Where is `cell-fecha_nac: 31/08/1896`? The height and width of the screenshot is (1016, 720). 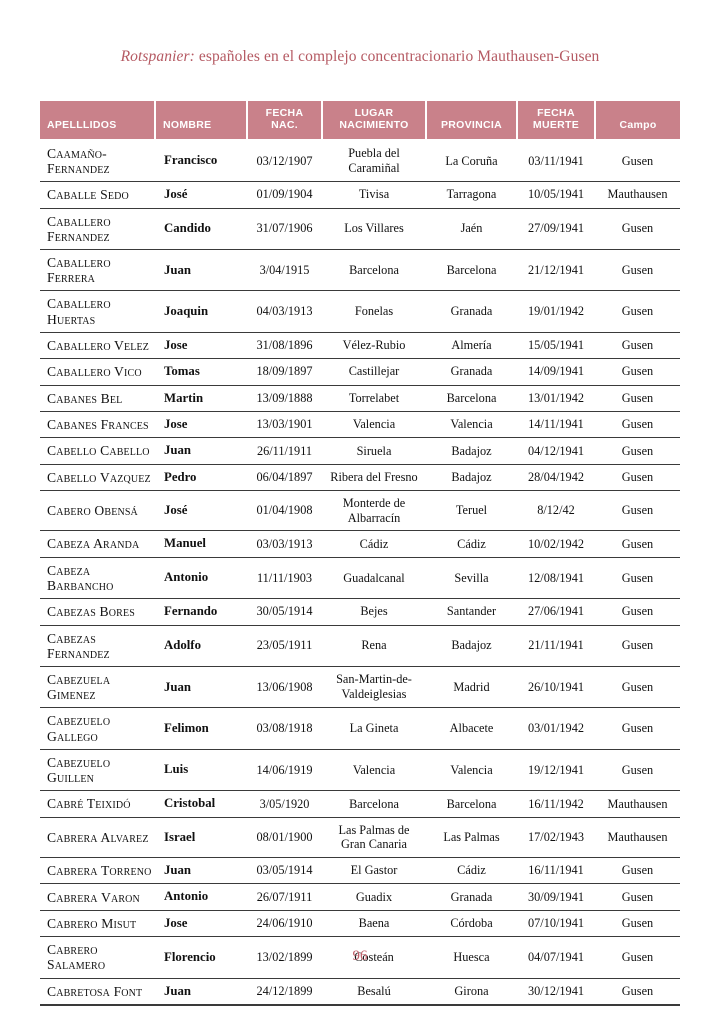 cell-fecha_nac: 31/08/1896 is located at coordinates (284, 346).